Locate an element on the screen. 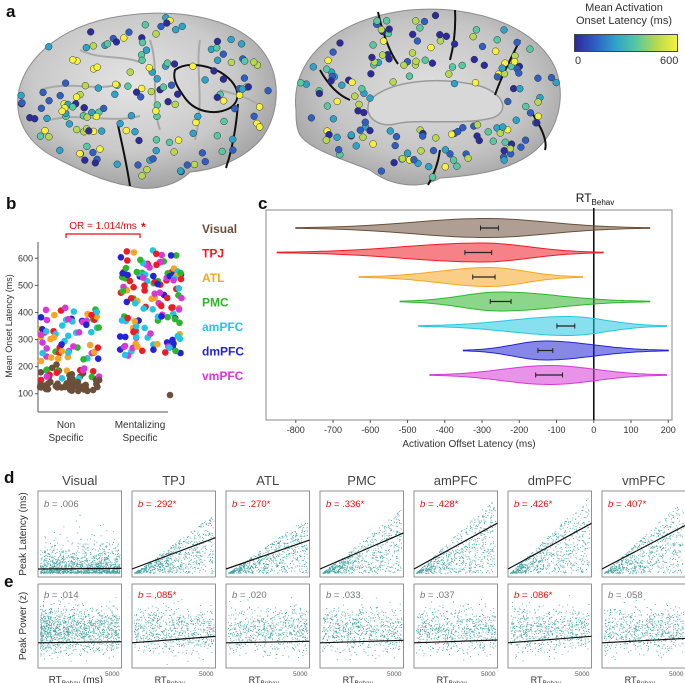 Image resolution: width=685 pixels, height=683 pixels. panel-b-ytick-label: 300 is located at coordinates (25, 340).